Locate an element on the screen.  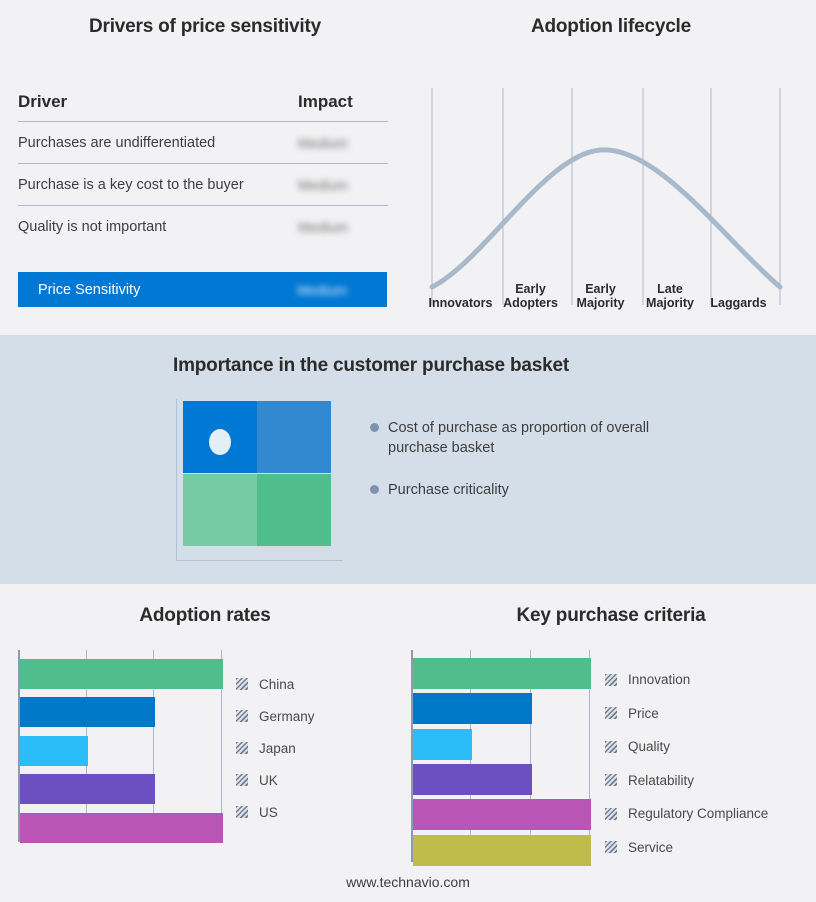
legend-item: Regulatory Compliance is located at coordinates (705, 814).